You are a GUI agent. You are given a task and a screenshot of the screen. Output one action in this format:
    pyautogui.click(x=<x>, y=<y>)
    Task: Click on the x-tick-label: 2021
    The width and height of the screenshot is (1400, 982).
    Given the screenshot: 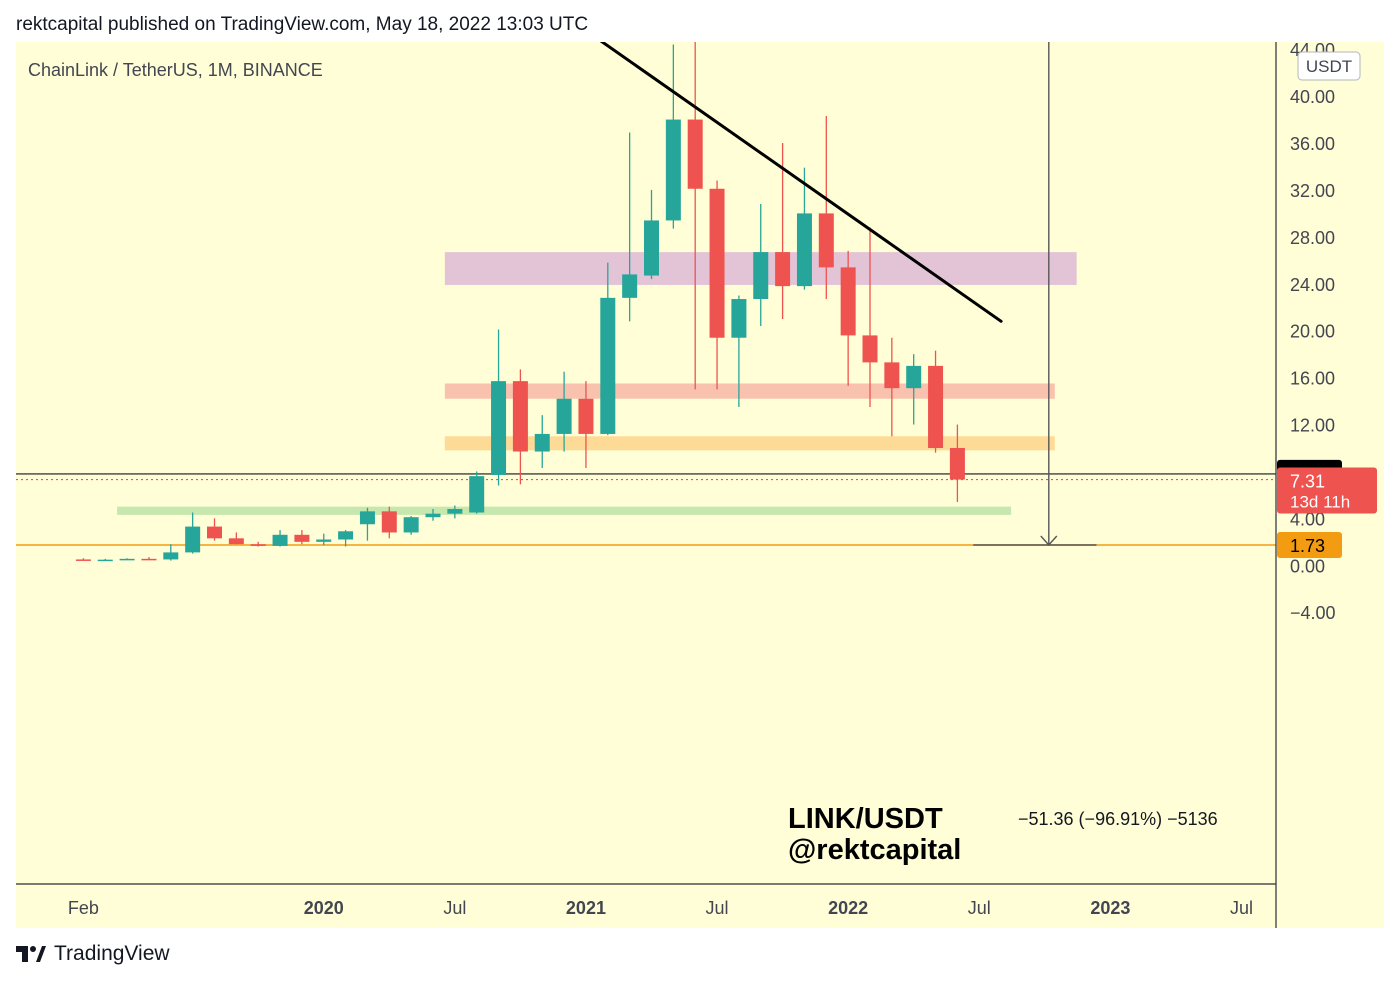 What is the action you would take?
    pyautogui.click(x=586, y=908)
    